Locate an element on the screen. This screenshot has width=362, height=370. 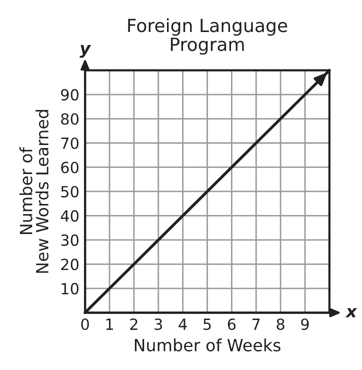
y-tick-label: 90 is located at coordinates (69, 95).